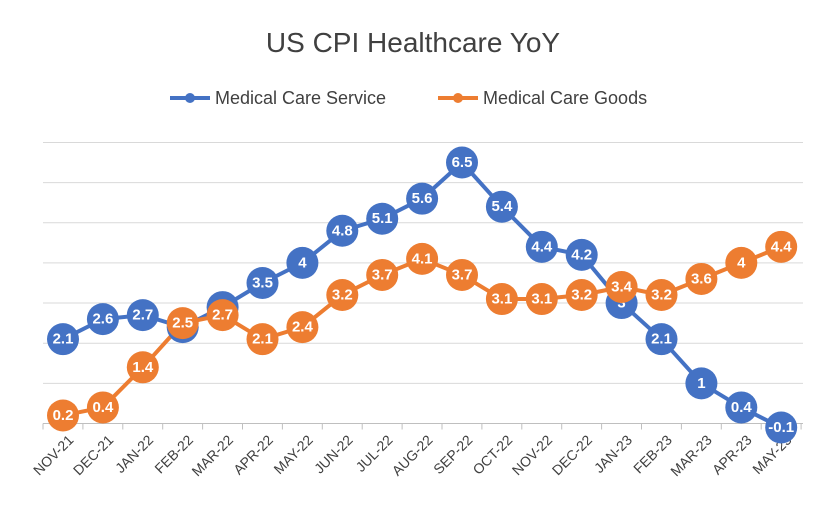 The height and width of the screenshot is (508, 827). I want to click on data-label: 5.4, so click(502, 206).